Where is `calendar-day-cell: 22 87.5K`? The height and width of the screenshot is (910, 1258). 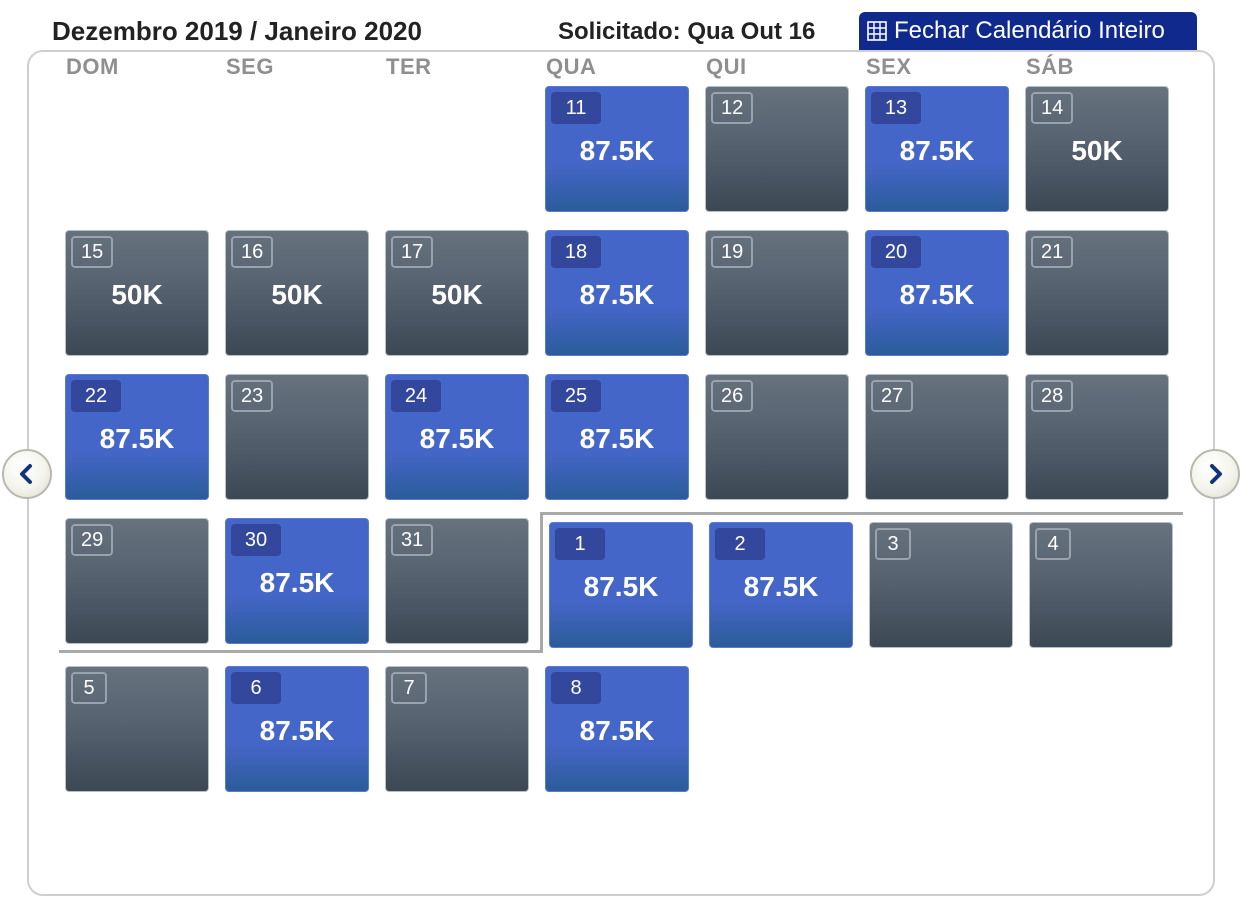 calendar-day-cell: 22 87.5K is located at coordinates (137, 437).